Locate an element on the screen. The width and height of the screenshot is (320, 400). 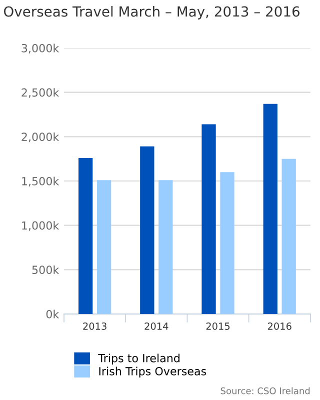
y-tick-label: 1,000k is located at coordinates (41, 226).